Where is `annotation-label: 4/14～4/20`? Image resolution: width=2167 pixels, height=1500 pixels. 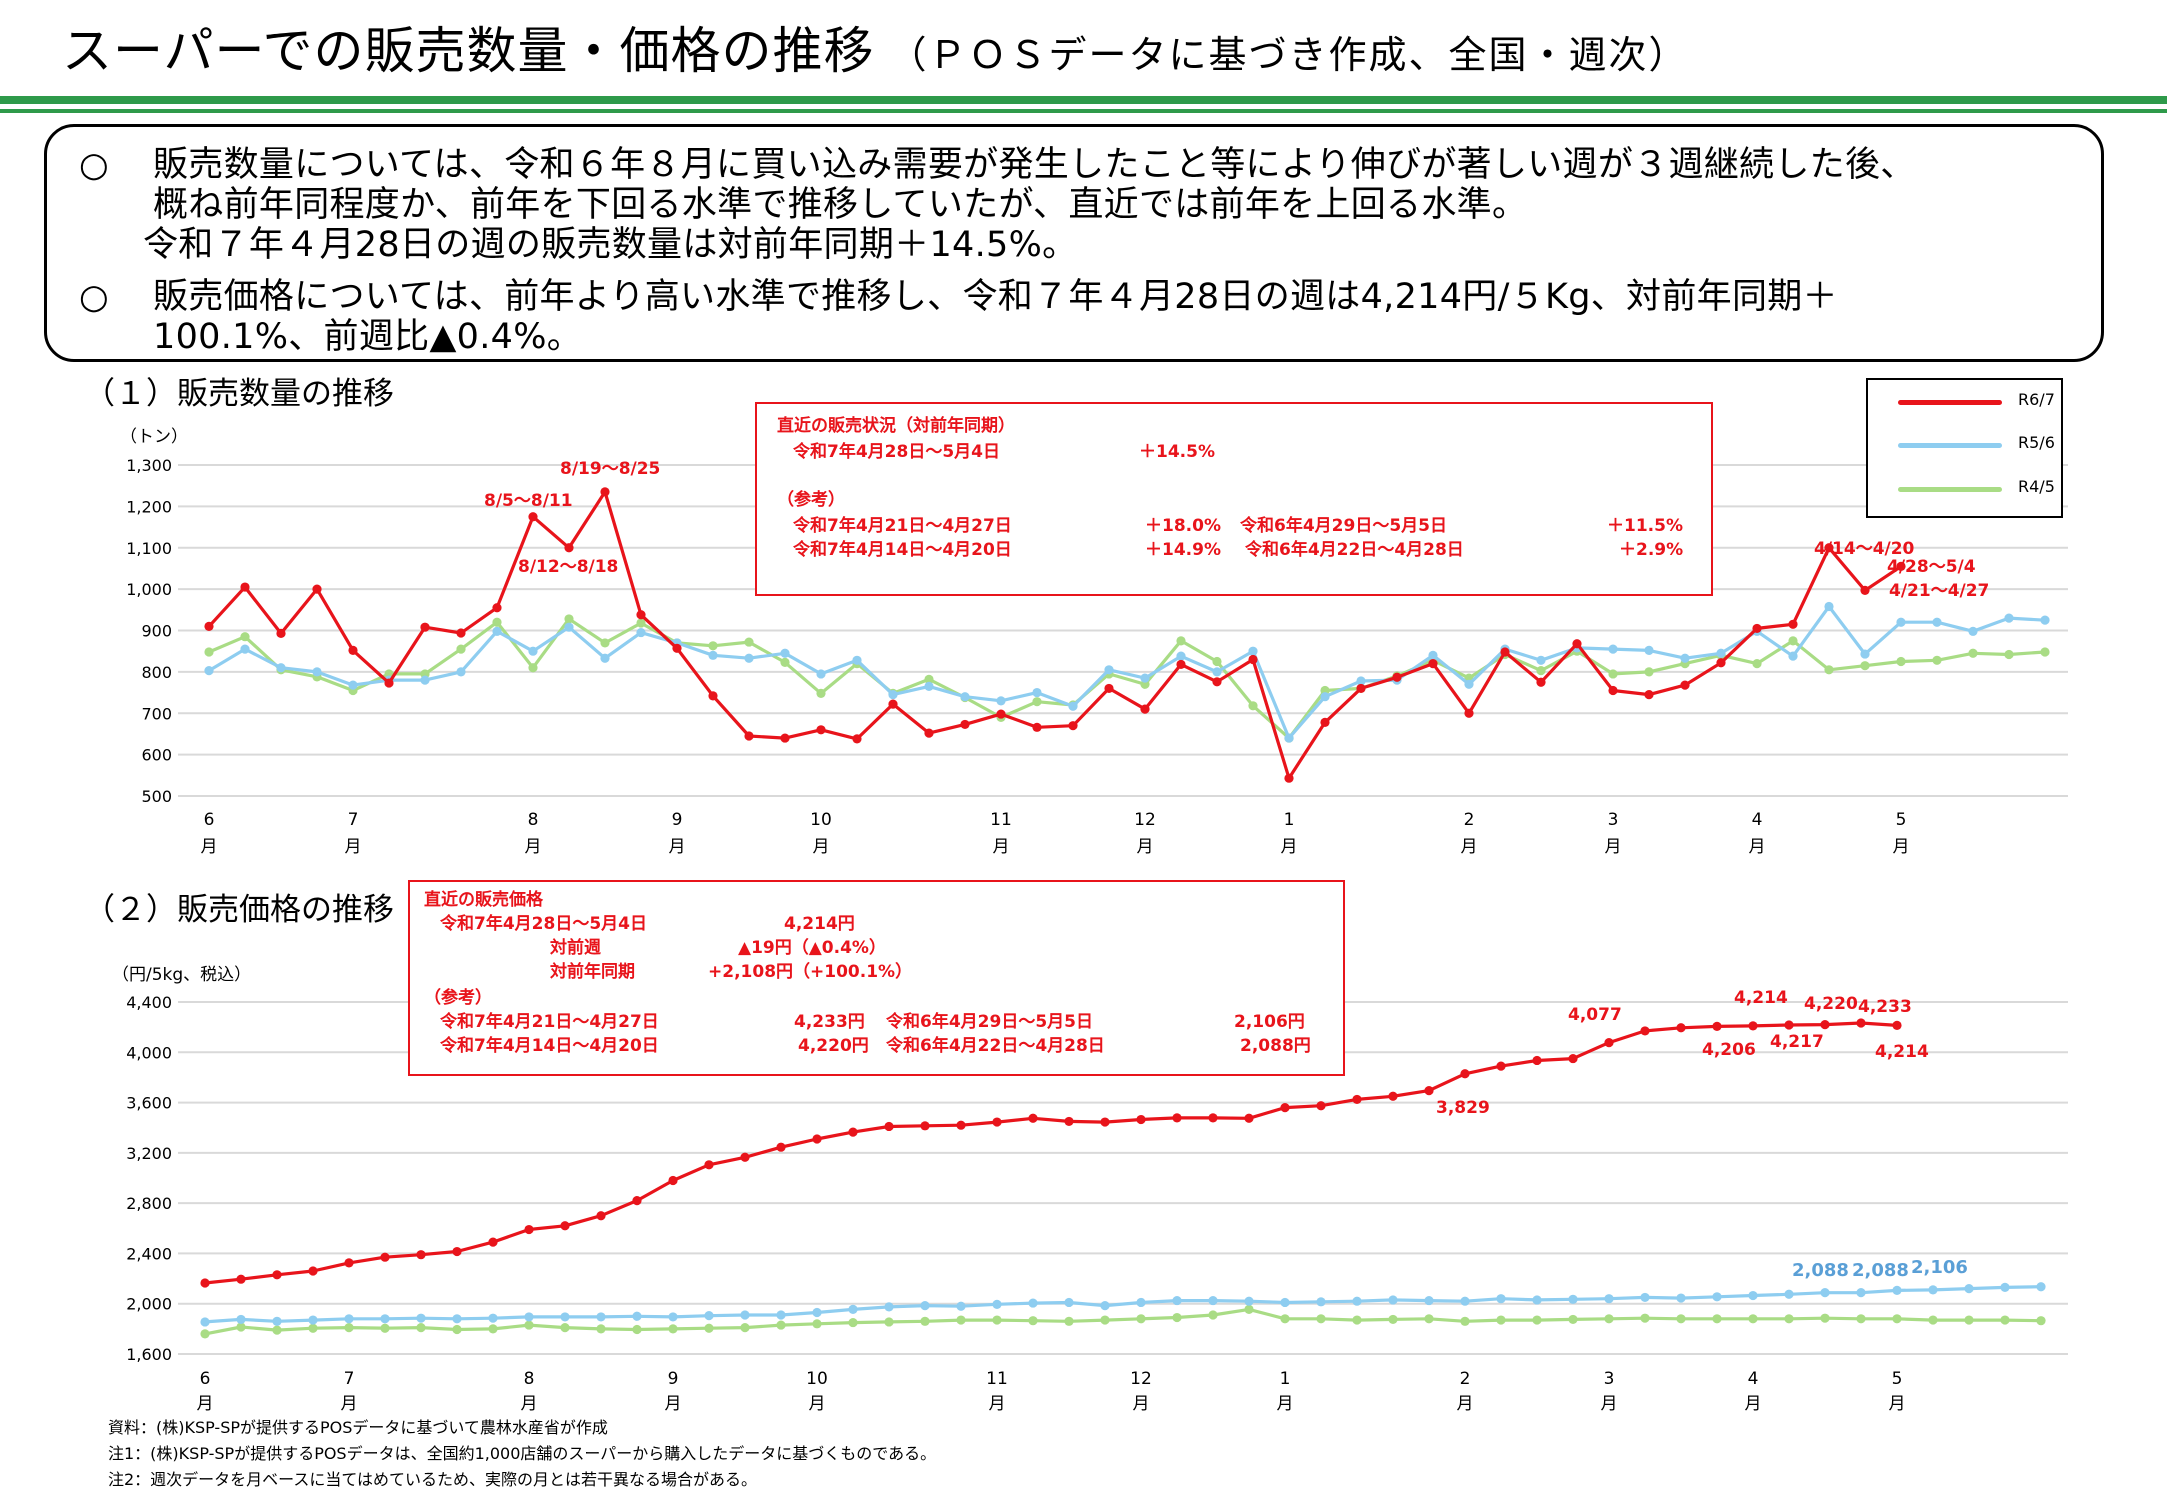 annotation-label: 4/14～4/20 is located at coordinates (1864, 549).